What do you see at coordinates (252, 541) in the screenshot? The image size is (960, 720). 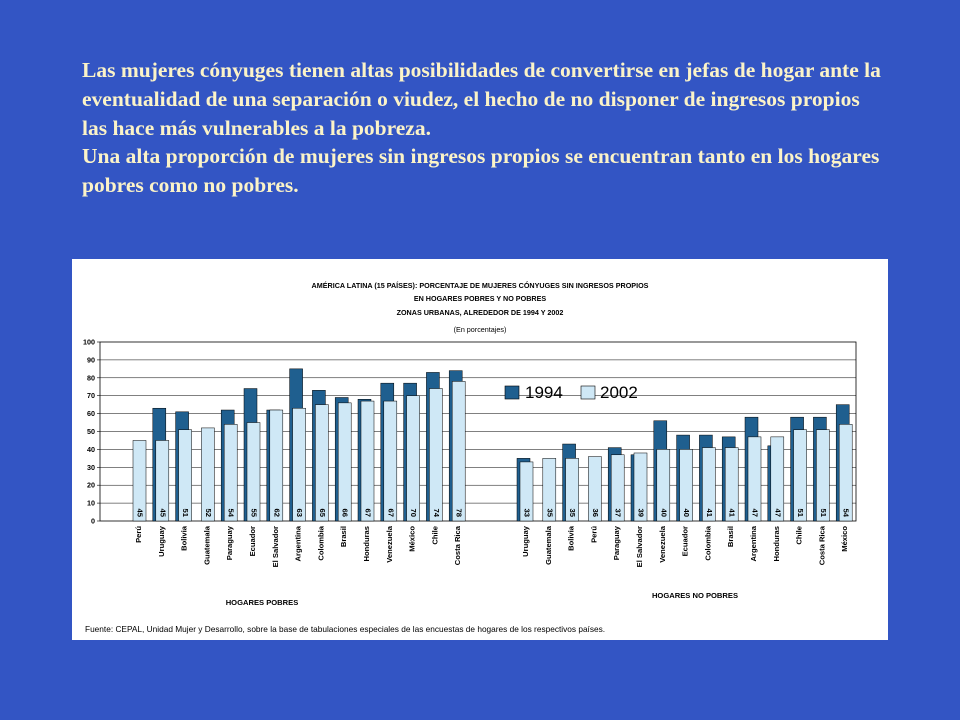 I see `category-label: Ecuador` at bounding box center [252, 541].